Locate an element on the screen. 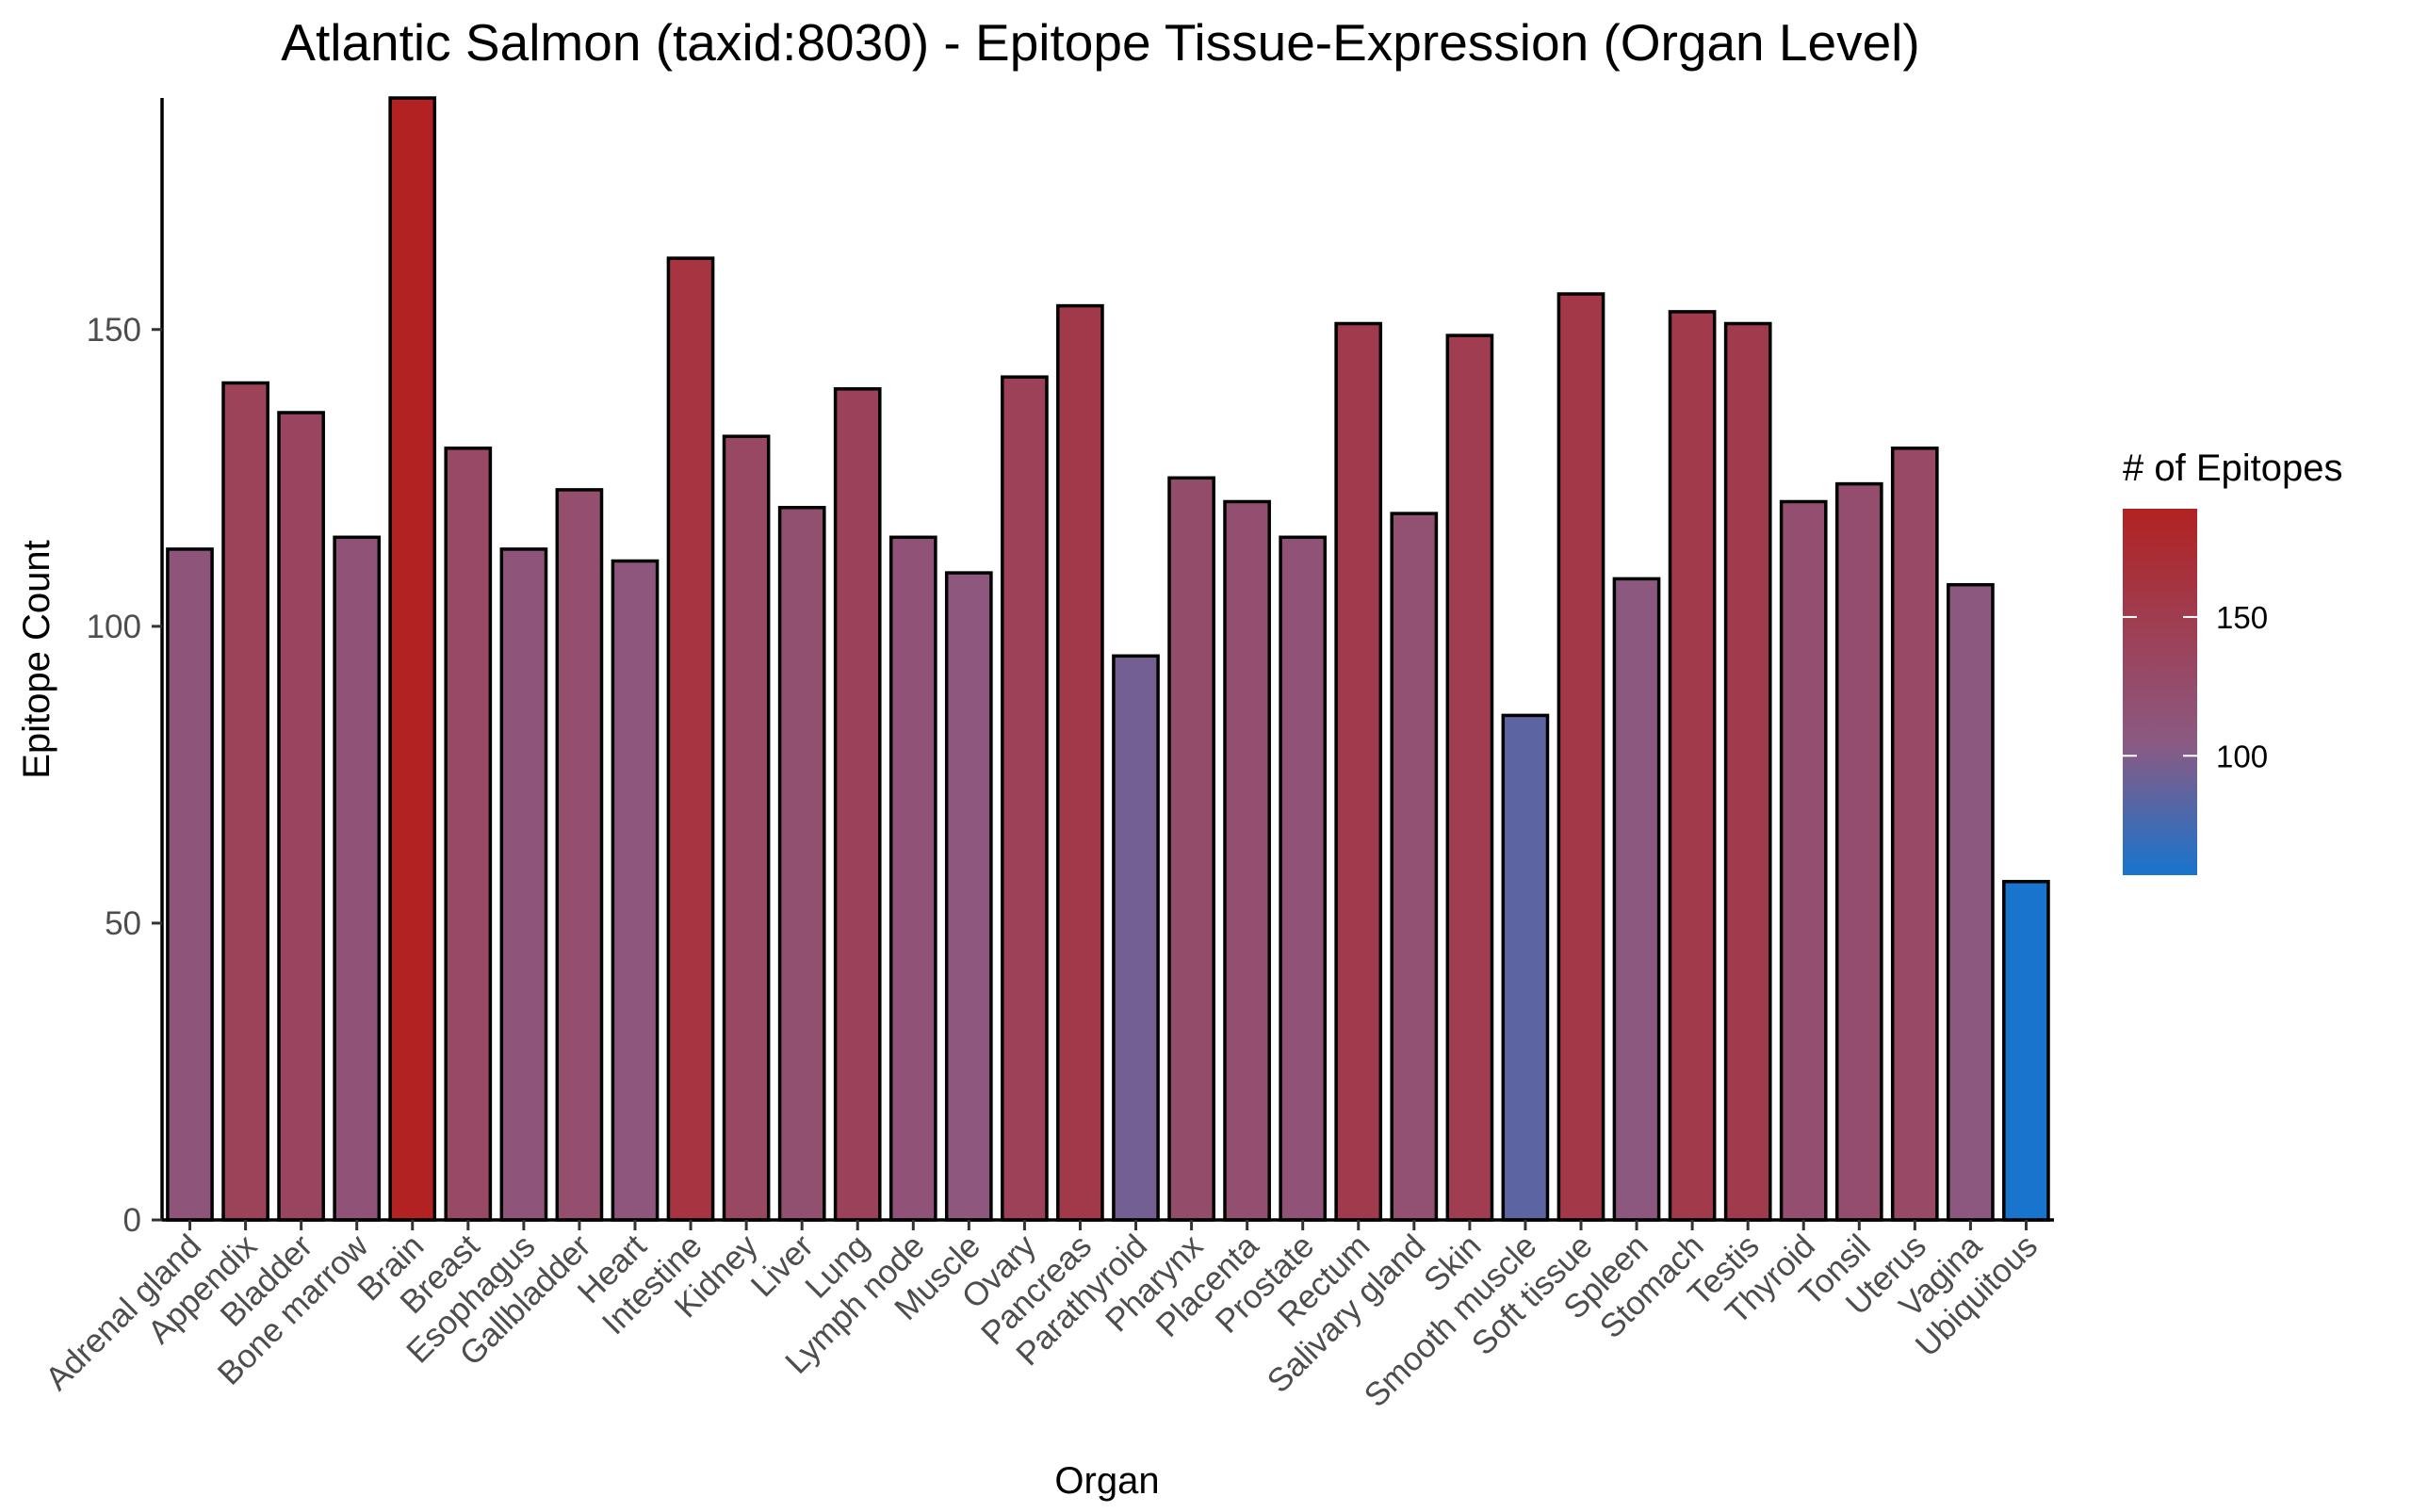 Image resolution: width=2412 pixels, height=1512 pixels. y-tick-label: 100 is located at coordinates (114, 627).